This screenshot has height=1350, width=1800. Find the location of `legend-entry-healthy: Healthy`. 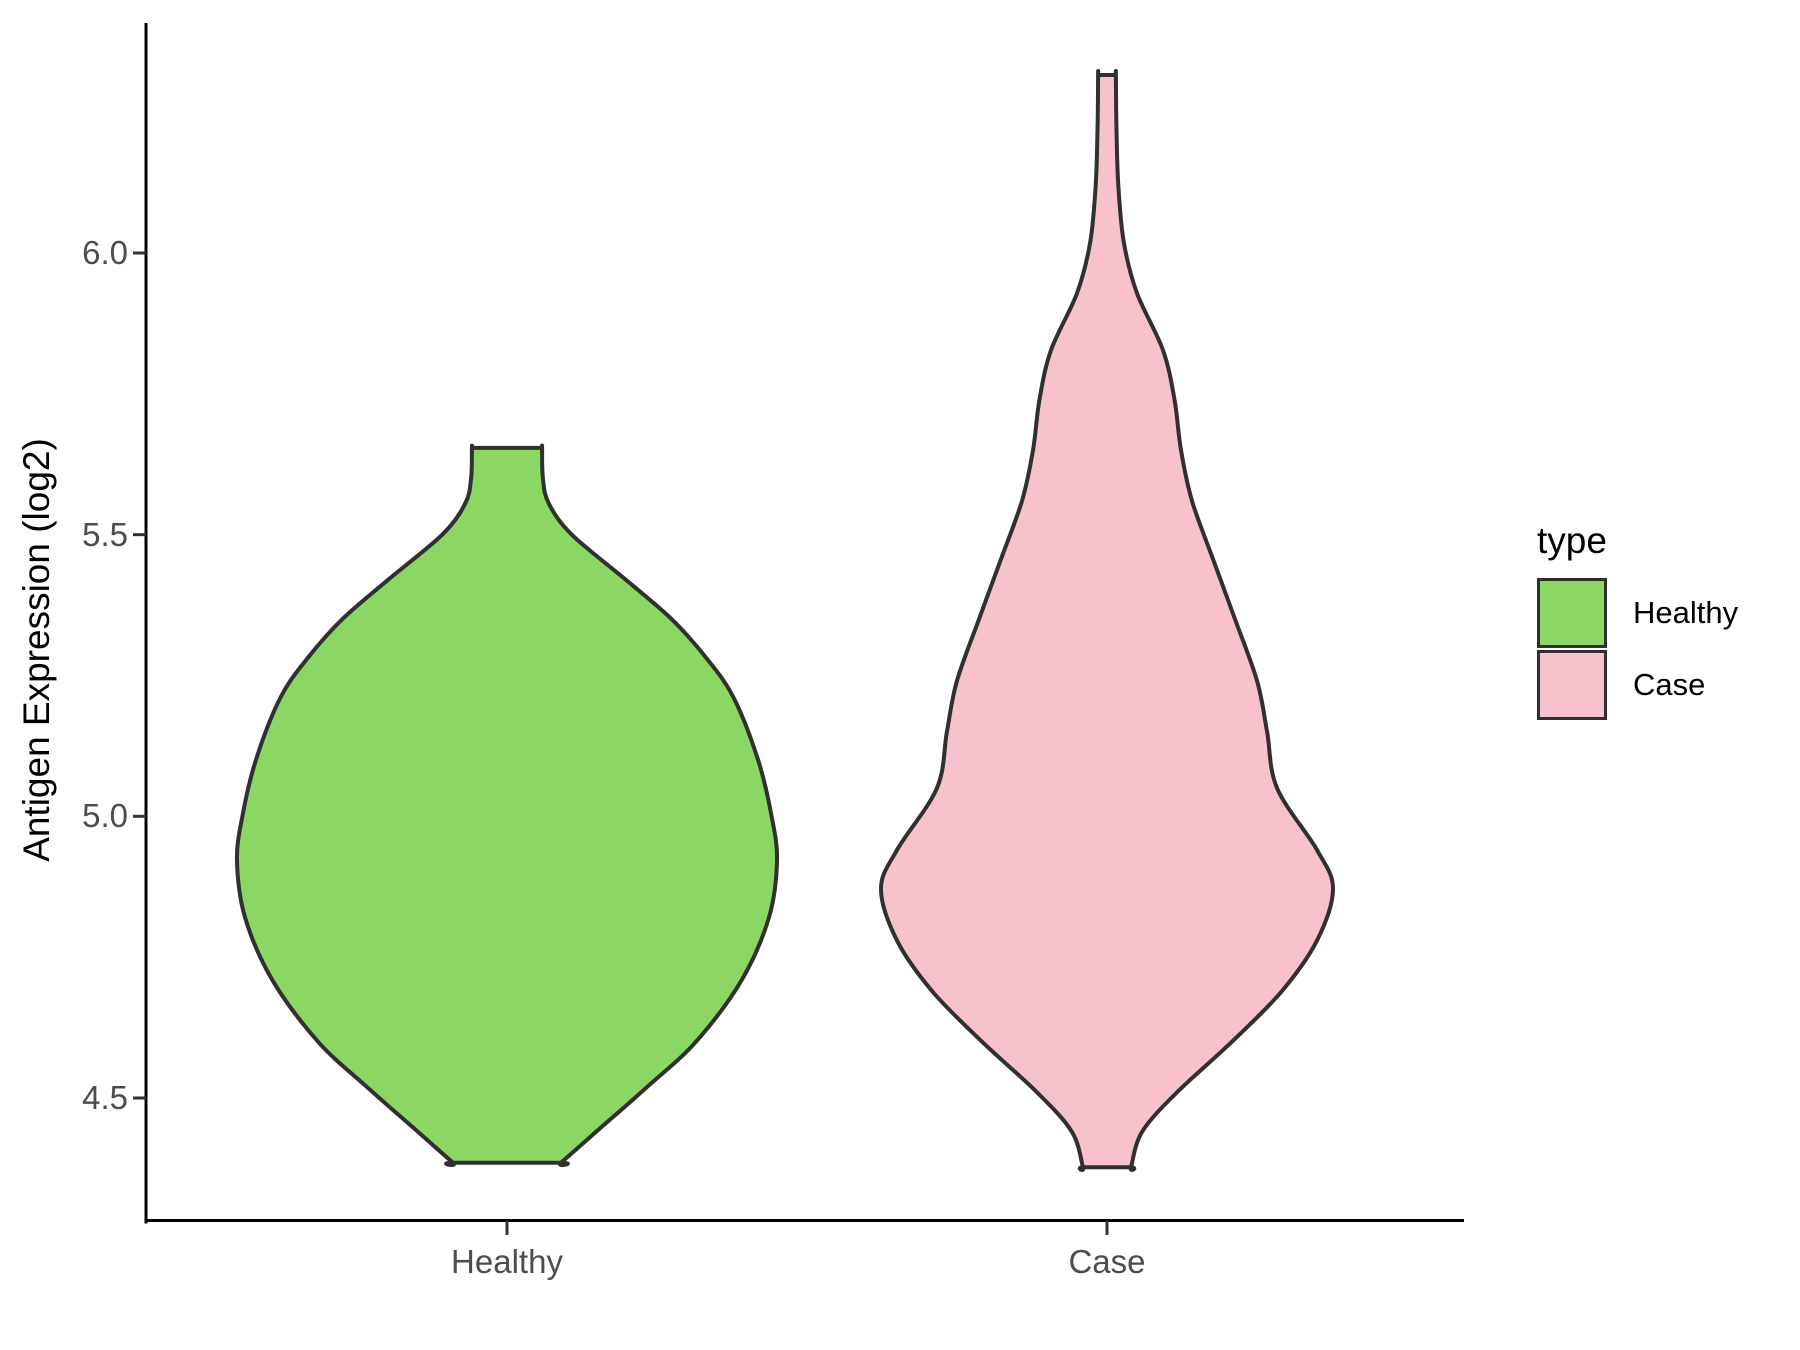

legend-entry-healthy: Healthy is located at coordinates (1637, 613).